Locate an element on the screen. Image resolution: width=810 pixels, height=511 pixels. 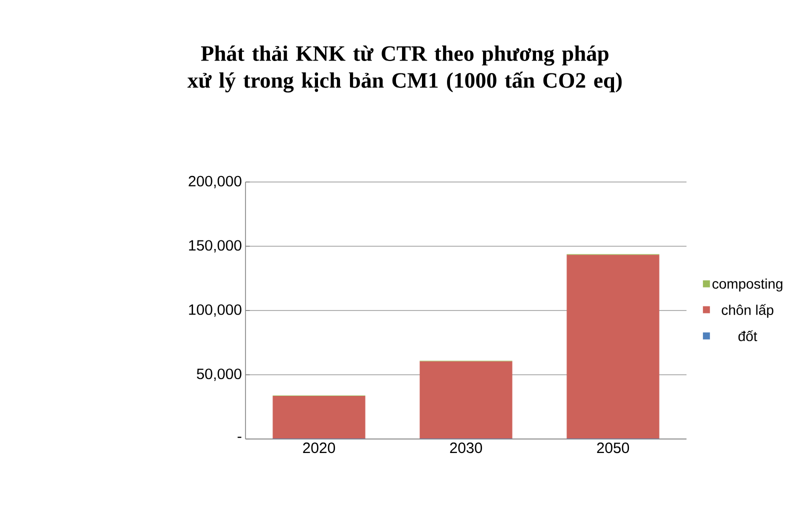
y-tick-label: - is located at coordinates (240, 437).